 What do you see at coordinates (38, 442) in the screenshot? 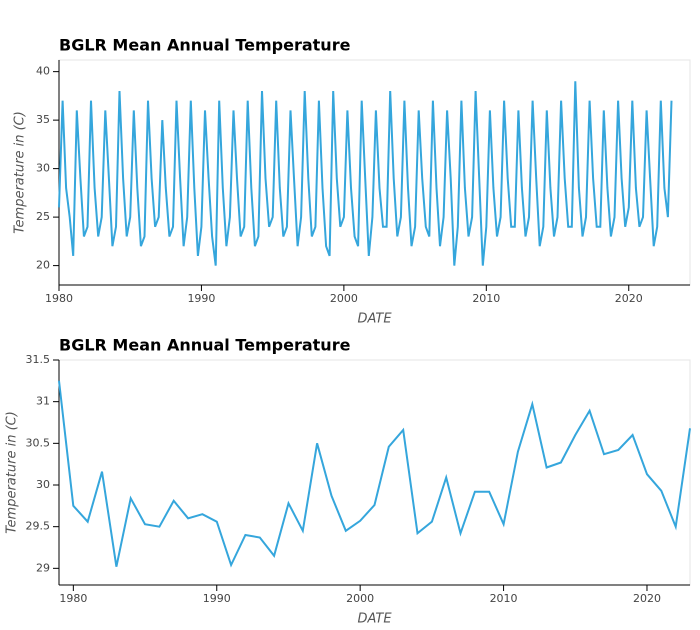
I see `y-tick-label: 30.5` at bounding box center [38, 442].